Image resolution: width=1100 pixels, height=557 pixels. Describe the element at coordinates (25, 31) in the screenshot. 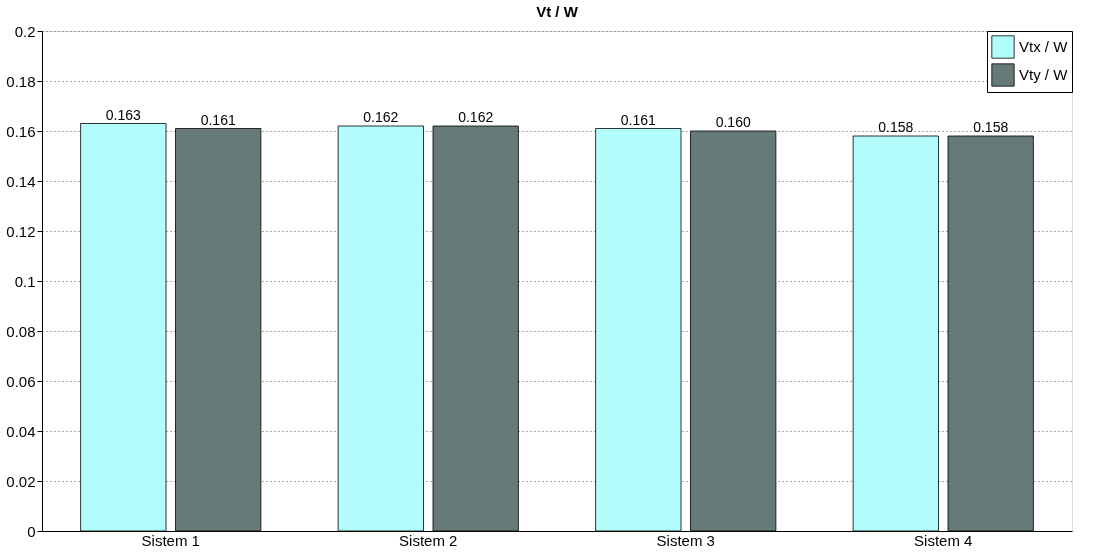

I see `y-tick-label: 0.2` at that location.